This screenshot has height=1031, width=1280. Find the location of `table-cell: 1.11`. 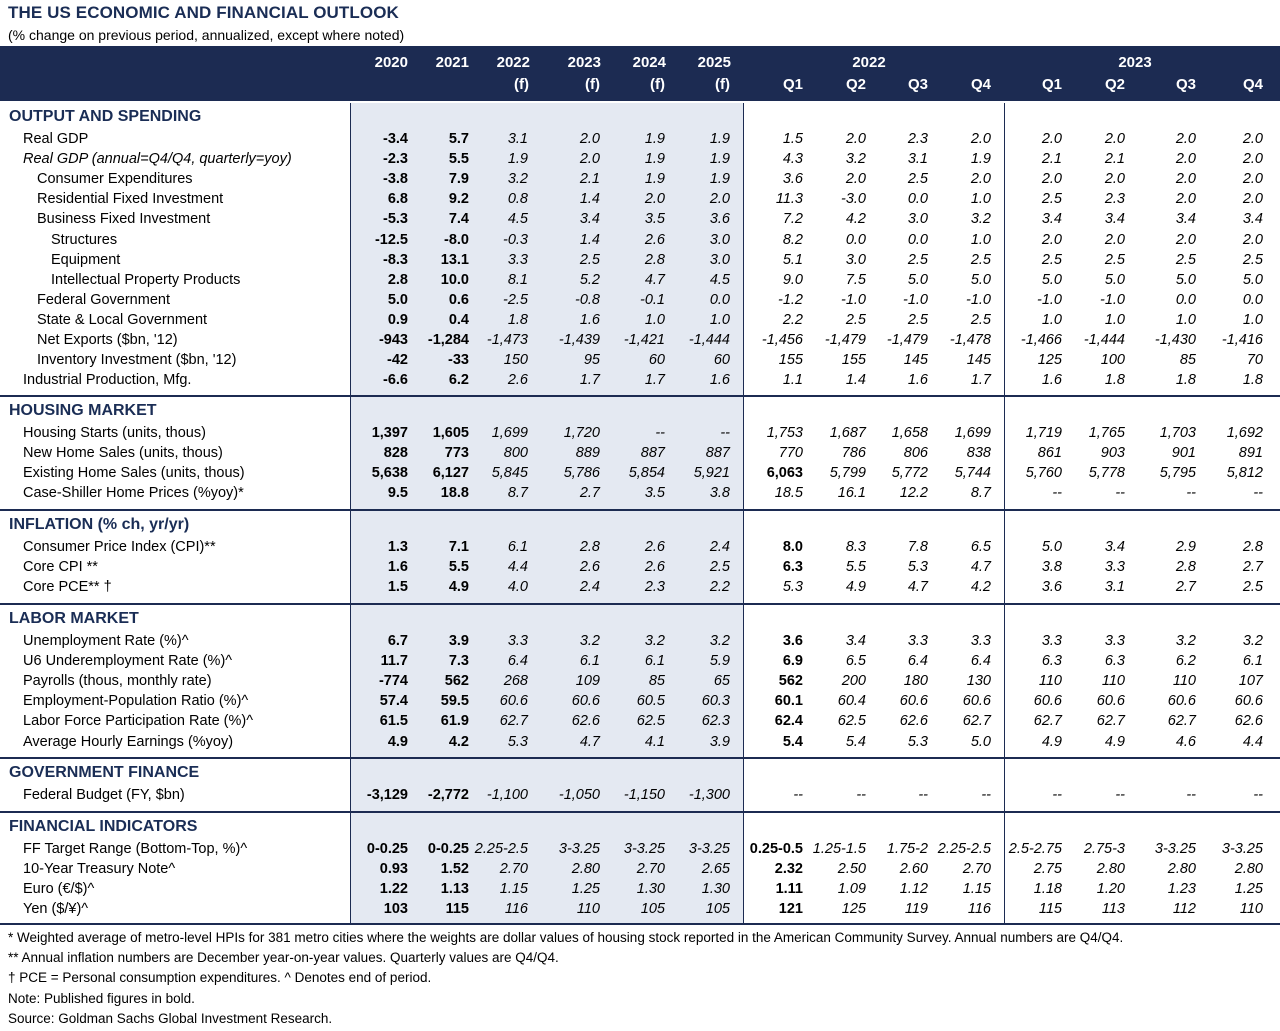

table-cell: 1.11 is located at coordinates (789, 889).